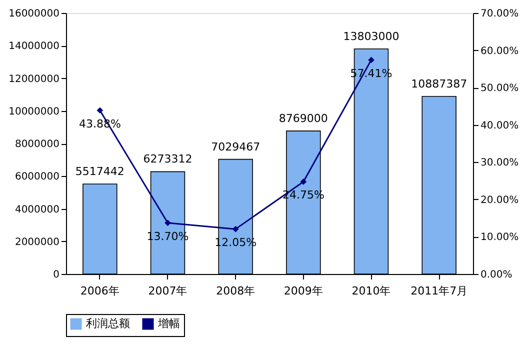 The height and width of the screenshot is (345, 527). Describe the element at coordinates (499, 238) in the screenshot. I see `y2-tick-label: 10.00%` at that location.